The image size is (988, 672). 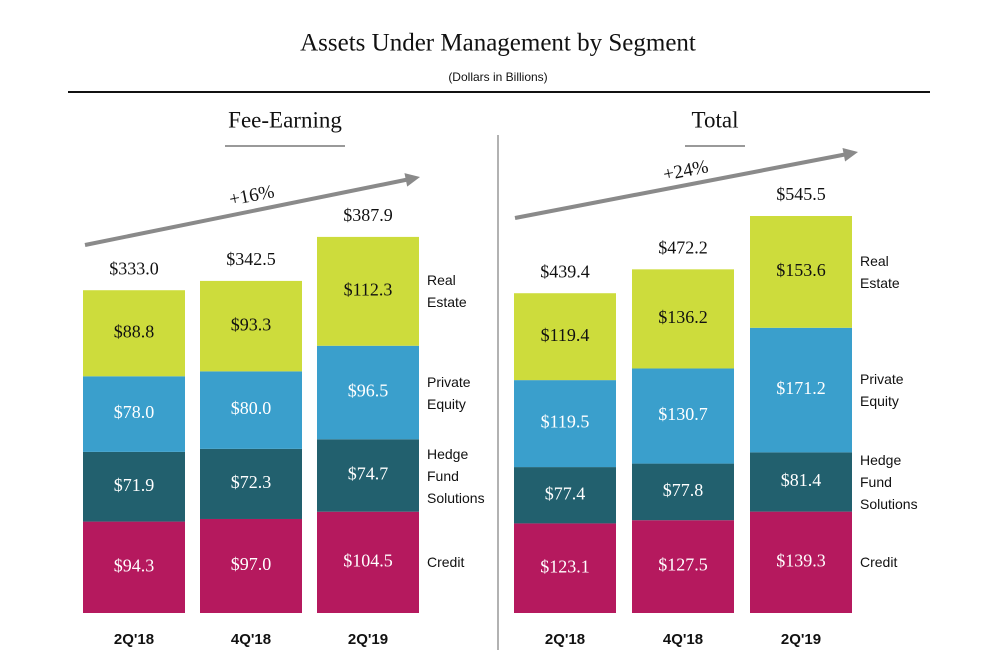 I want to click on value-label: $77.4, so click(x=565, y=493).